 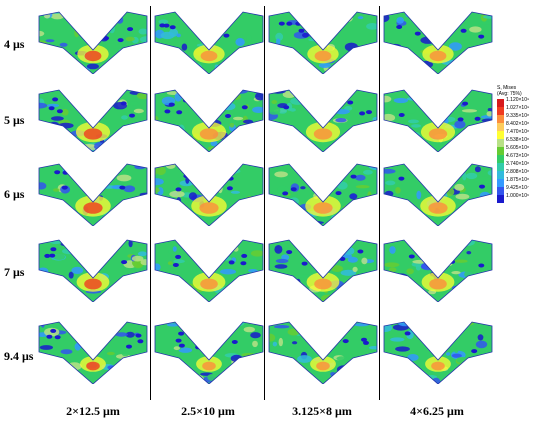 I want to click on contour-panel-r2-c2, so click(x=323, y=193).